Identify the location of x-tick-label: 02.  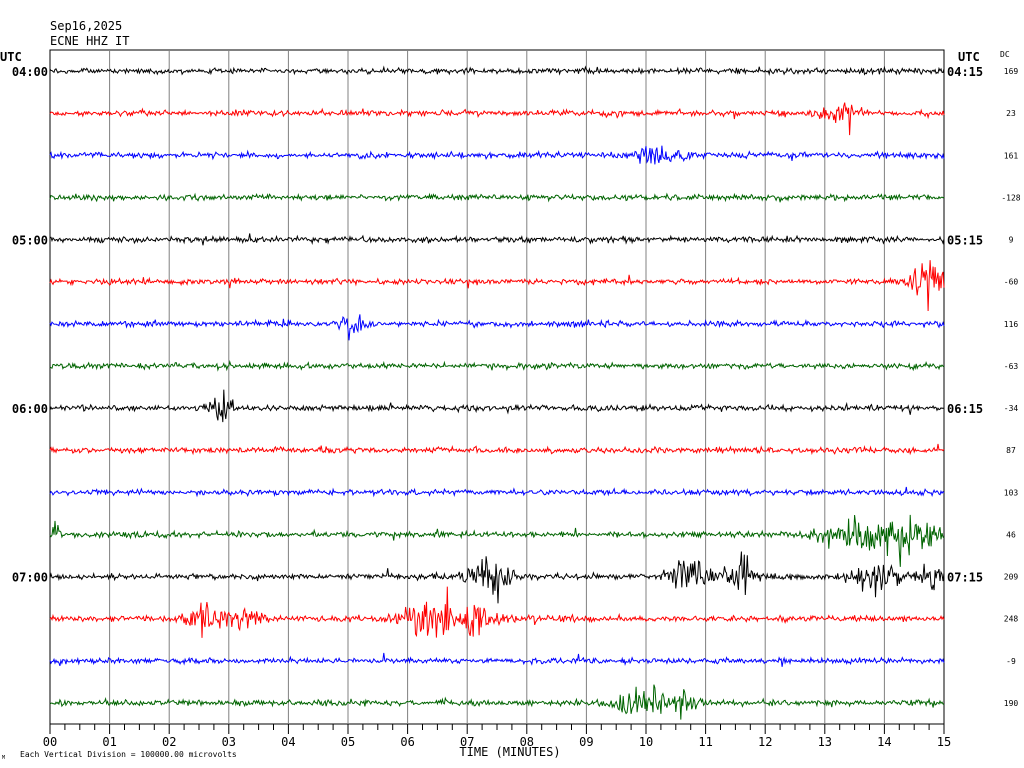
(169, 742).